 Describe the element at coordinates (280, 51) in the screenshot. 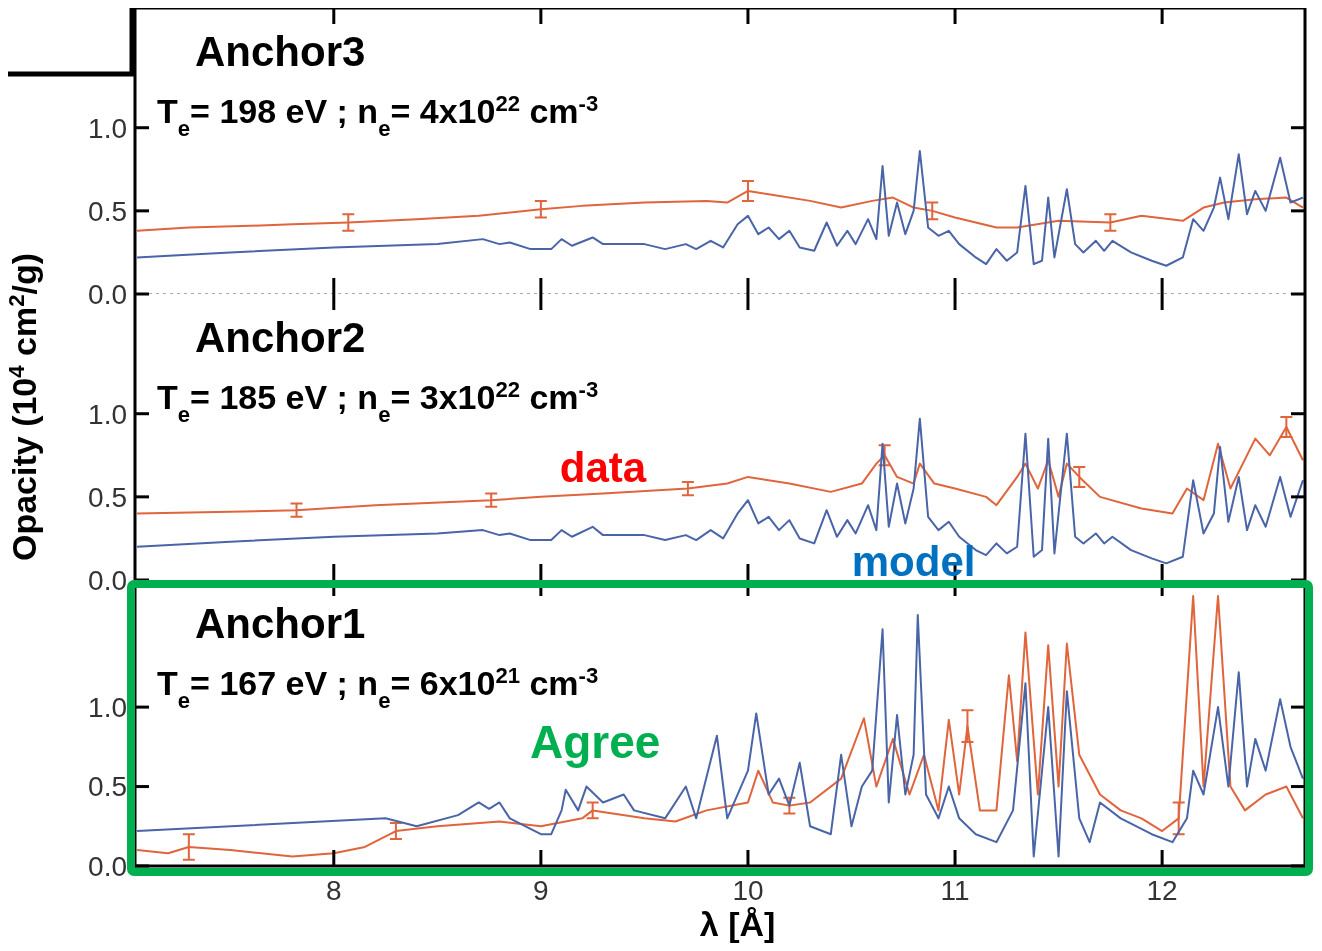

I see `text: Anchor3` at that location.